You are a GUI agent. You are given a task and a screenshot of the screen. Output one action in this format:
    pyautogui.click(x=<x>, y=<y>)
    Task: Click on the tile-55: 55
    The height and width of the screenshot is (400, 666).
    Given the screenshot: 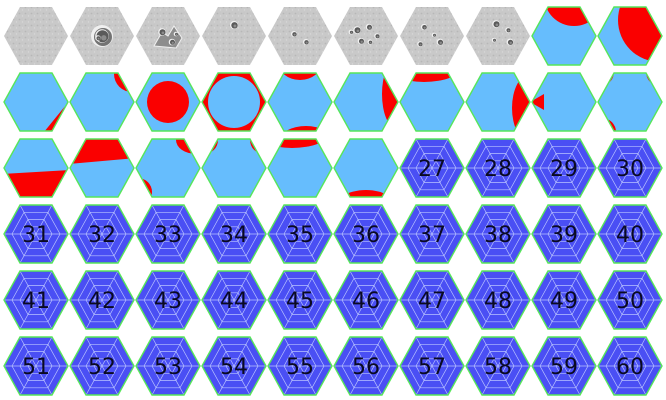 What is the action you would take?
    pyautogui.click(x=300, y=366)
    